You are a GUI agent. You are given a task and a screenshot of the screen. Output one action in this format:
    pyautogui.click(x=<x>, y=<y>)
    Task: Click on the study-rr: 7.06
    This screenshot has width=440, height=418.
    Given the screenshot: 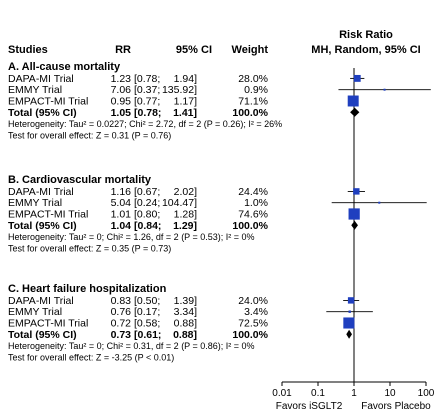 What is the action you would take?
    pyautogui.click(x=121, y=90)
    